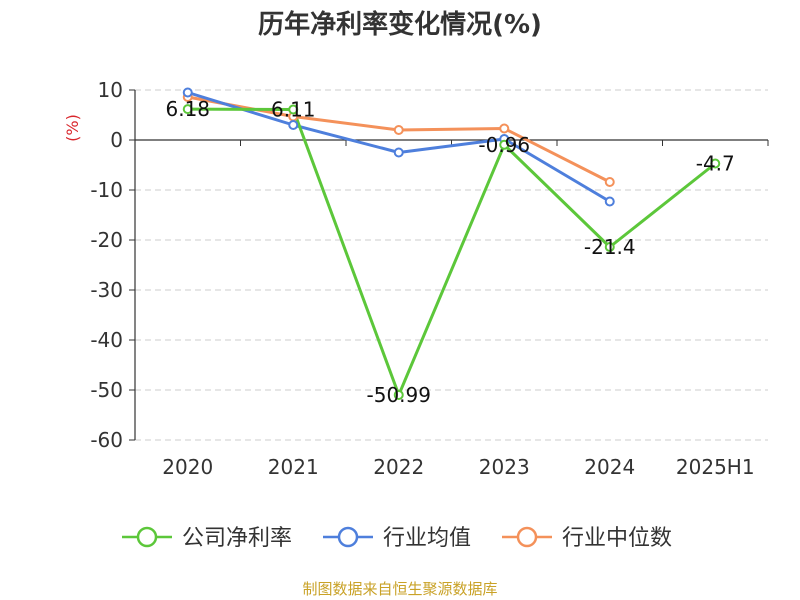  What do you see at coordinates (72, 128) in the screenshot?
I see `y-axis-unit: (%)` at bounding box center [72, 128].